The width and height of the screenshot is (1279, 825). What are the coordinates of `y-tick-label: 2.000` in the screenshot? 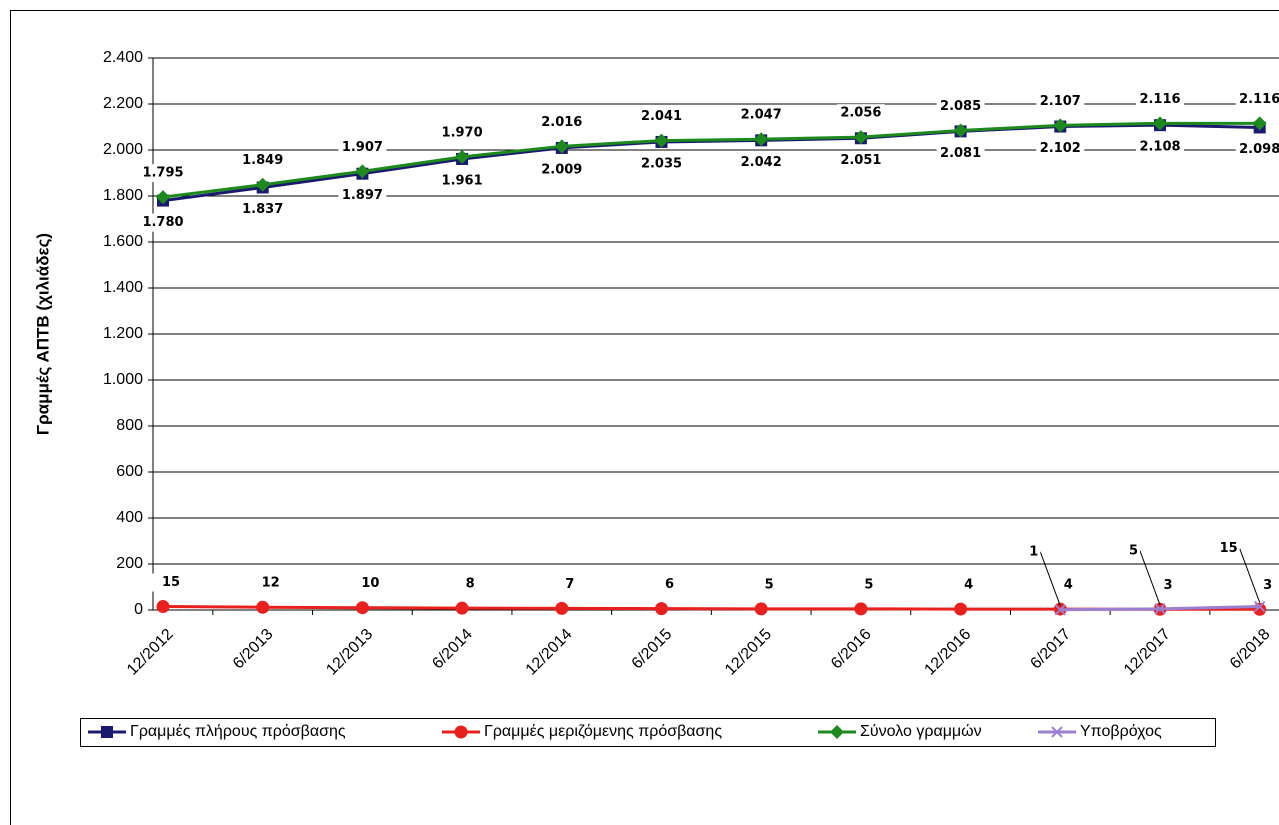 It's located at (123, 149).